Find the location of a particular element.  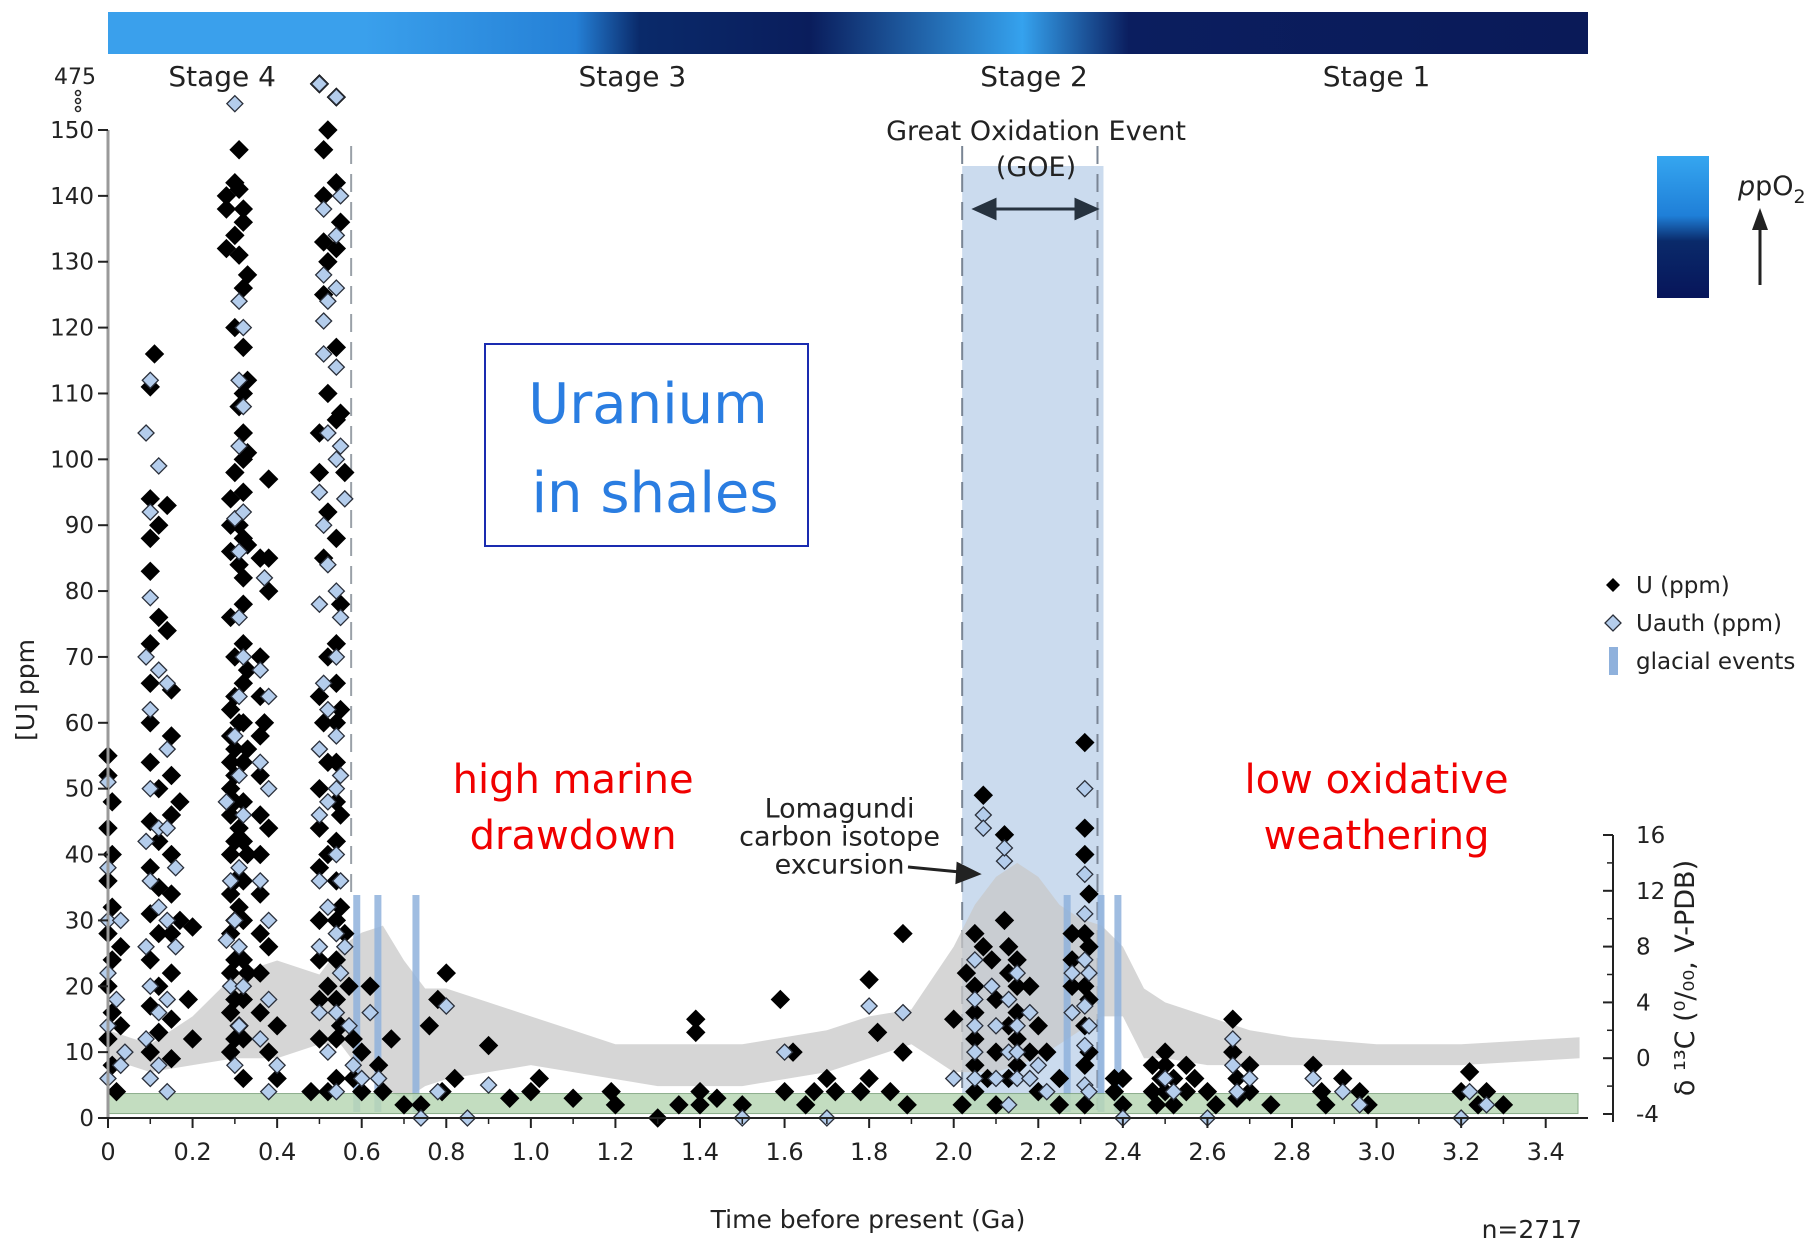

x-tick-label: 0.2 is located at coordinates (192, 1152).